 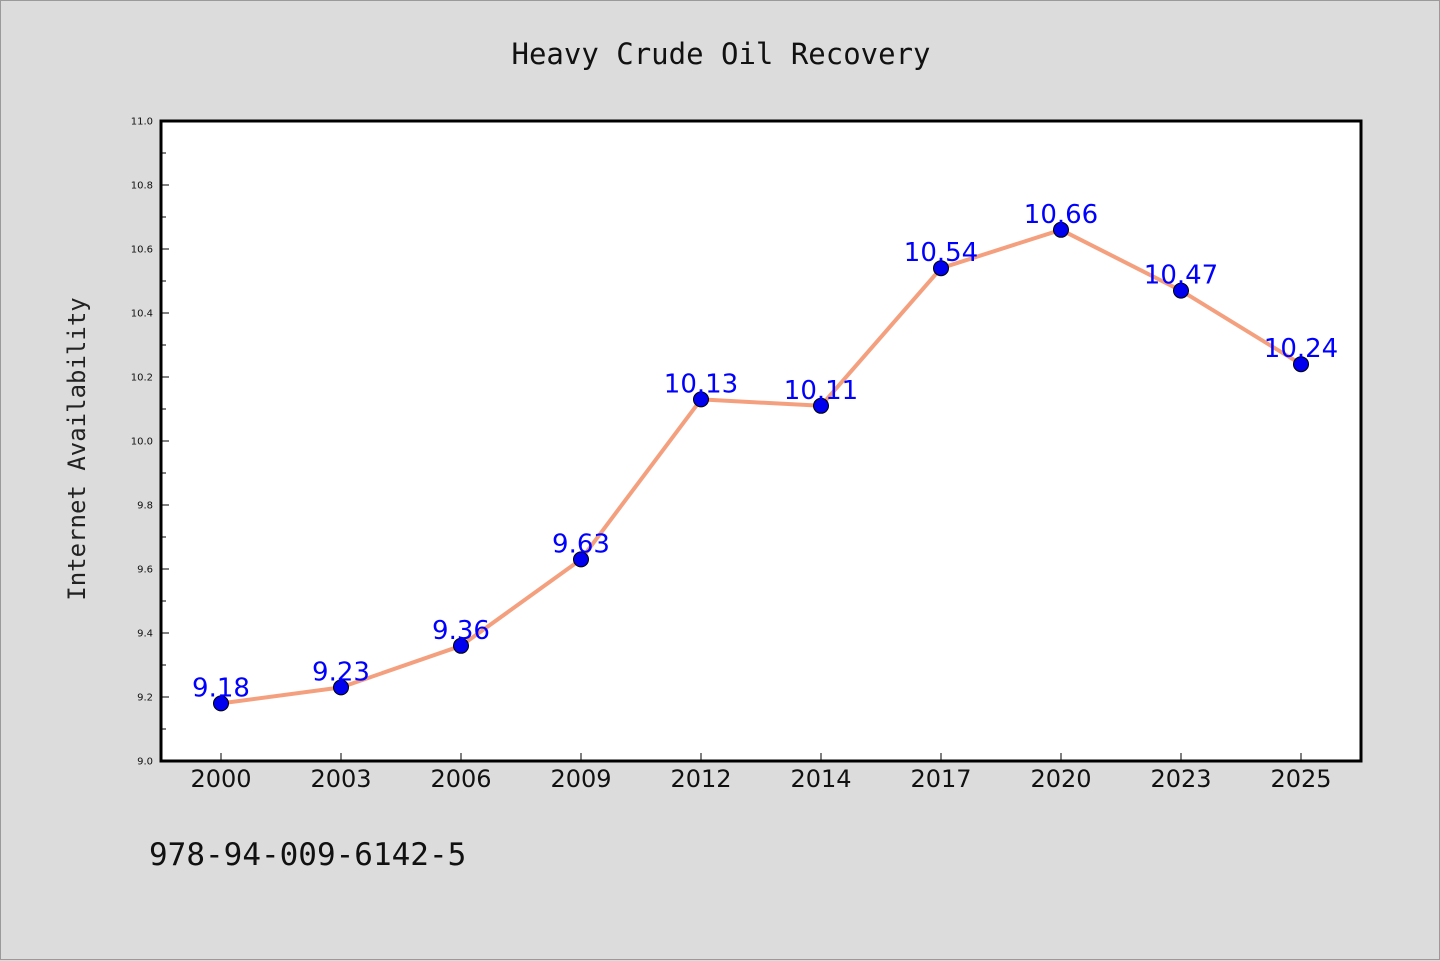 What do you see at coordinates (821, 391) in the screenshot?
I see `data-label: 10.11` at bounding box center [821, 391].